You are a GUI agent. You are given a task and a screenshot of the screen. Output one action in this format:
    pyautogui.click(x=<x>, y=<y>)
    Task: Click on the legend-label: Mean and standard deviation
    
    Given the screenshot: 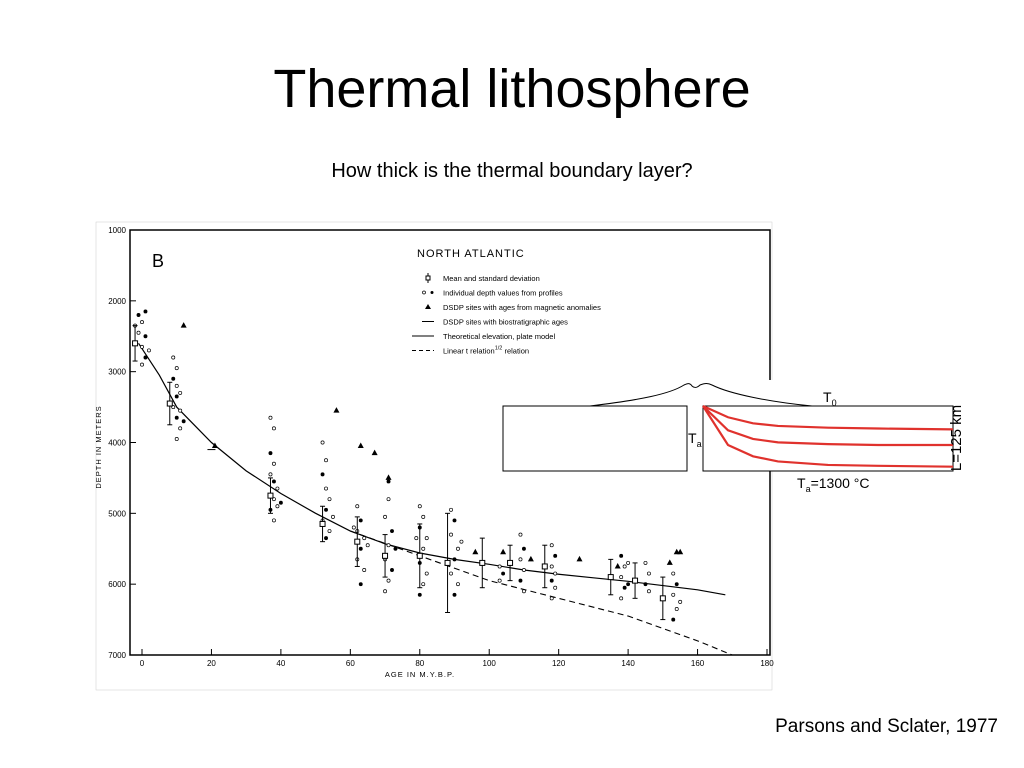 What is the action you would take?
    pyautogui.click(x=491, y=278)
    